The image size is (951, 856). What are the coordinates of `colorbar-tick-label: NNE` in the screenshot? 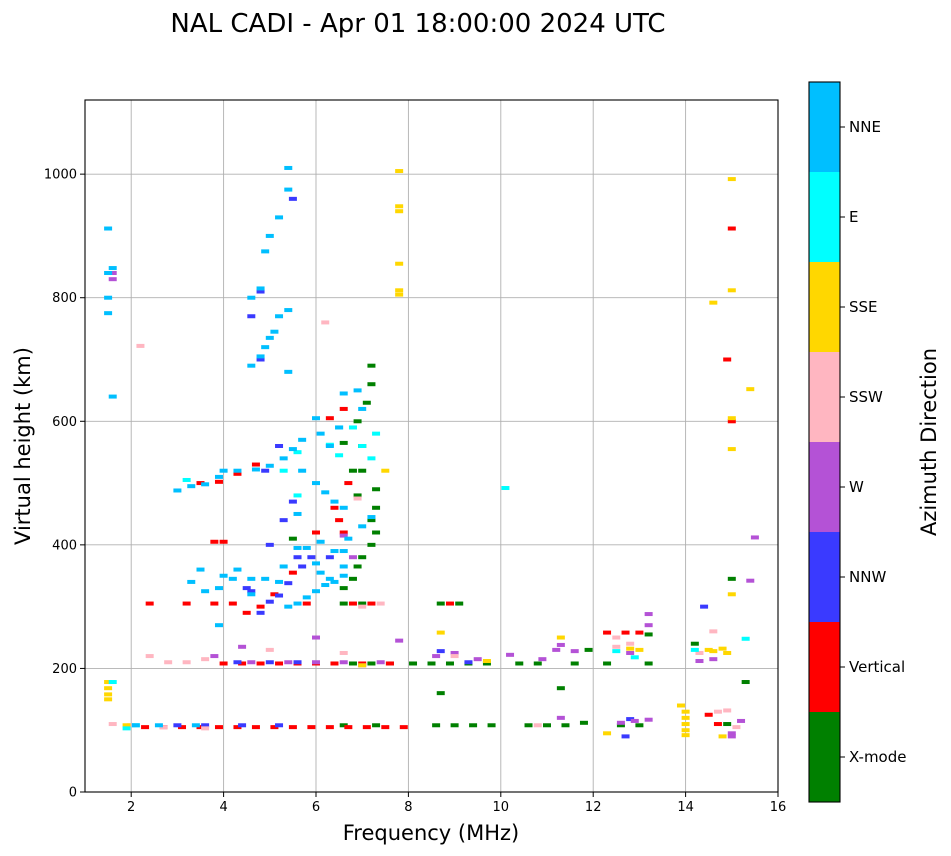 It's located at (865, 127).